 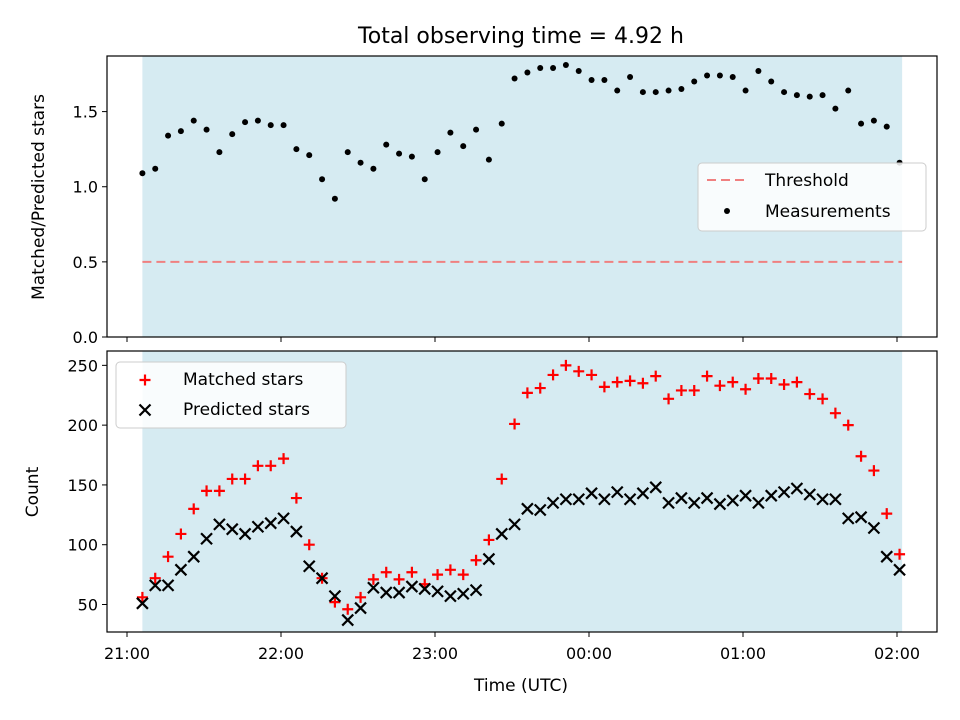 I want to click on legend-predicted-swatch, so click(x=145, y=410).